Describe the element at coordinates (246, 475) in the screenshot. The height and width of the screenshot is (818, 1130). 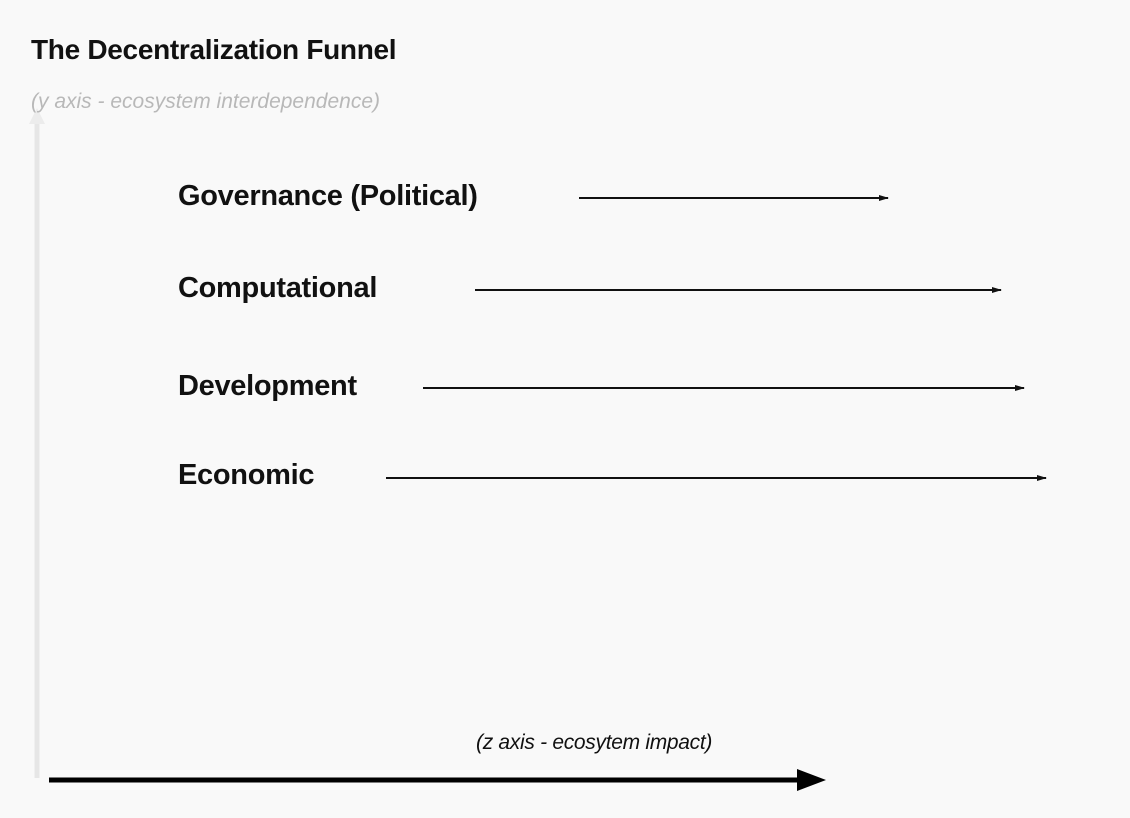
I see `category-economic: Economic` at that location.